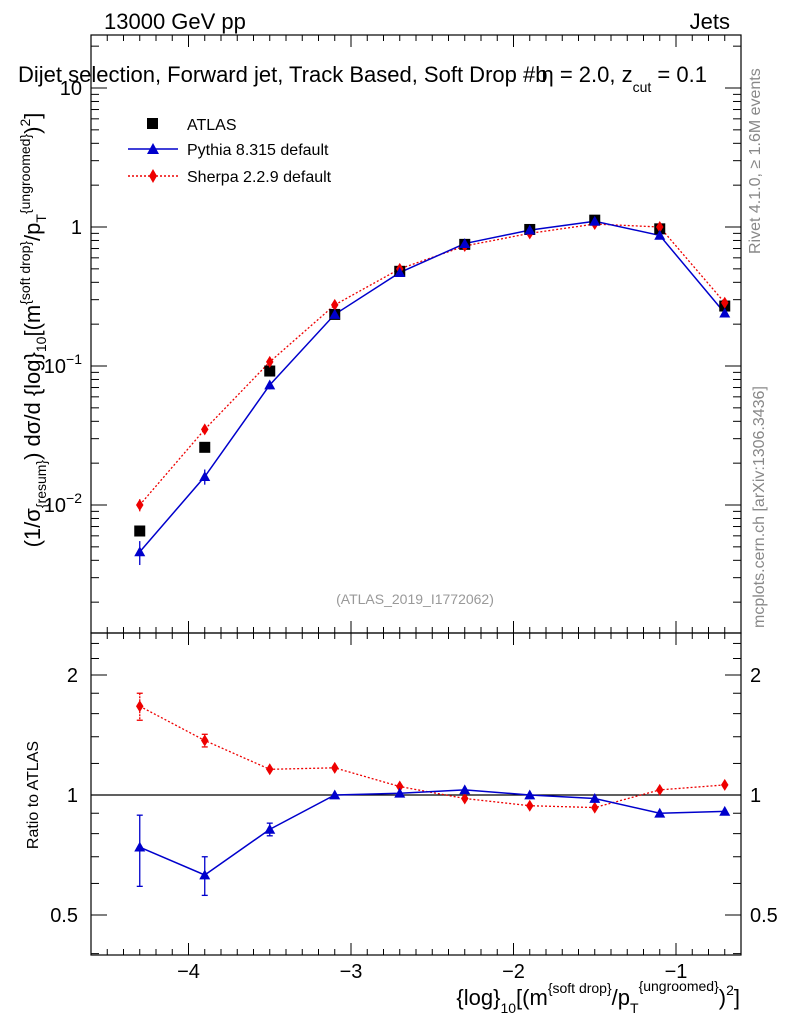 The width and height of the screenshot is (786, 1024). I want to click on legend-atlas-marker, so click(152, 123).